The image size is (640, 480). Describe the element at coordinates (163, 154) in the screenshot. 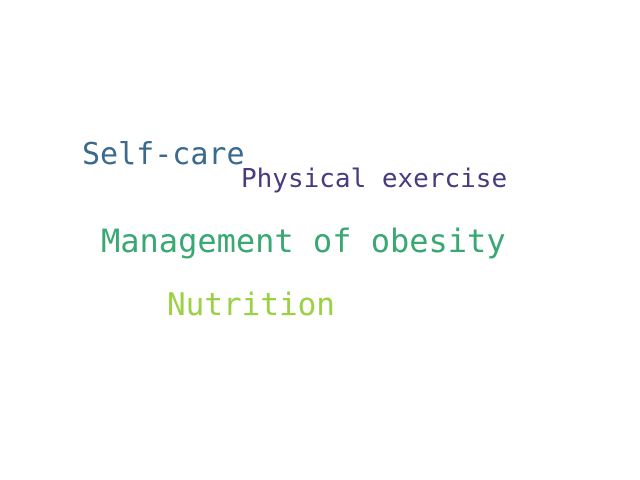

I see `word-self-care: Self-care` at that location.